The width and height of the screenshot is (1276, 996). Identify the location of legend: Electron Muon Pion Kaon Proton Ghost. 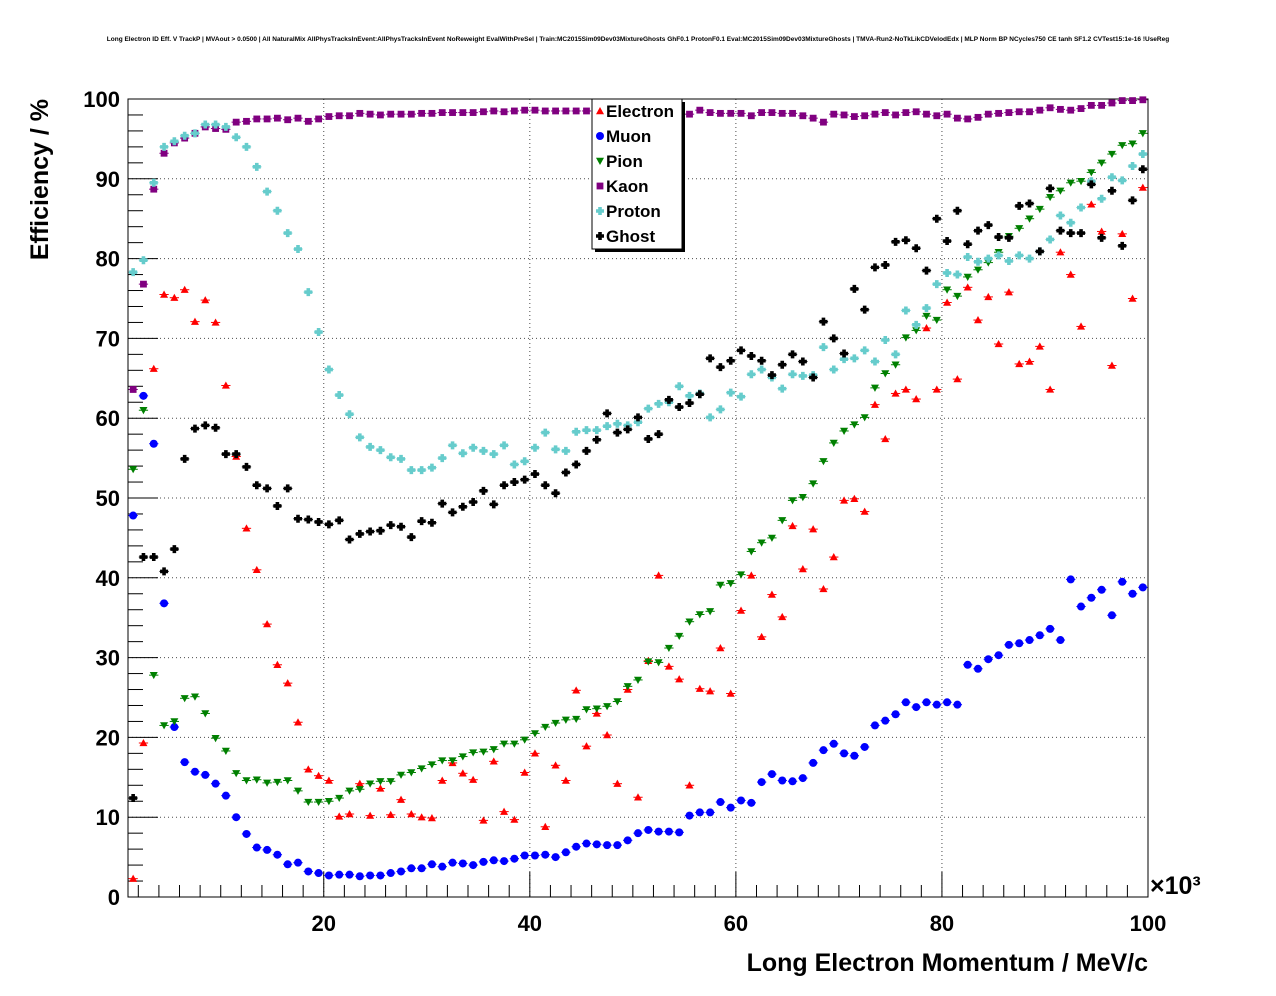
(638, 175).